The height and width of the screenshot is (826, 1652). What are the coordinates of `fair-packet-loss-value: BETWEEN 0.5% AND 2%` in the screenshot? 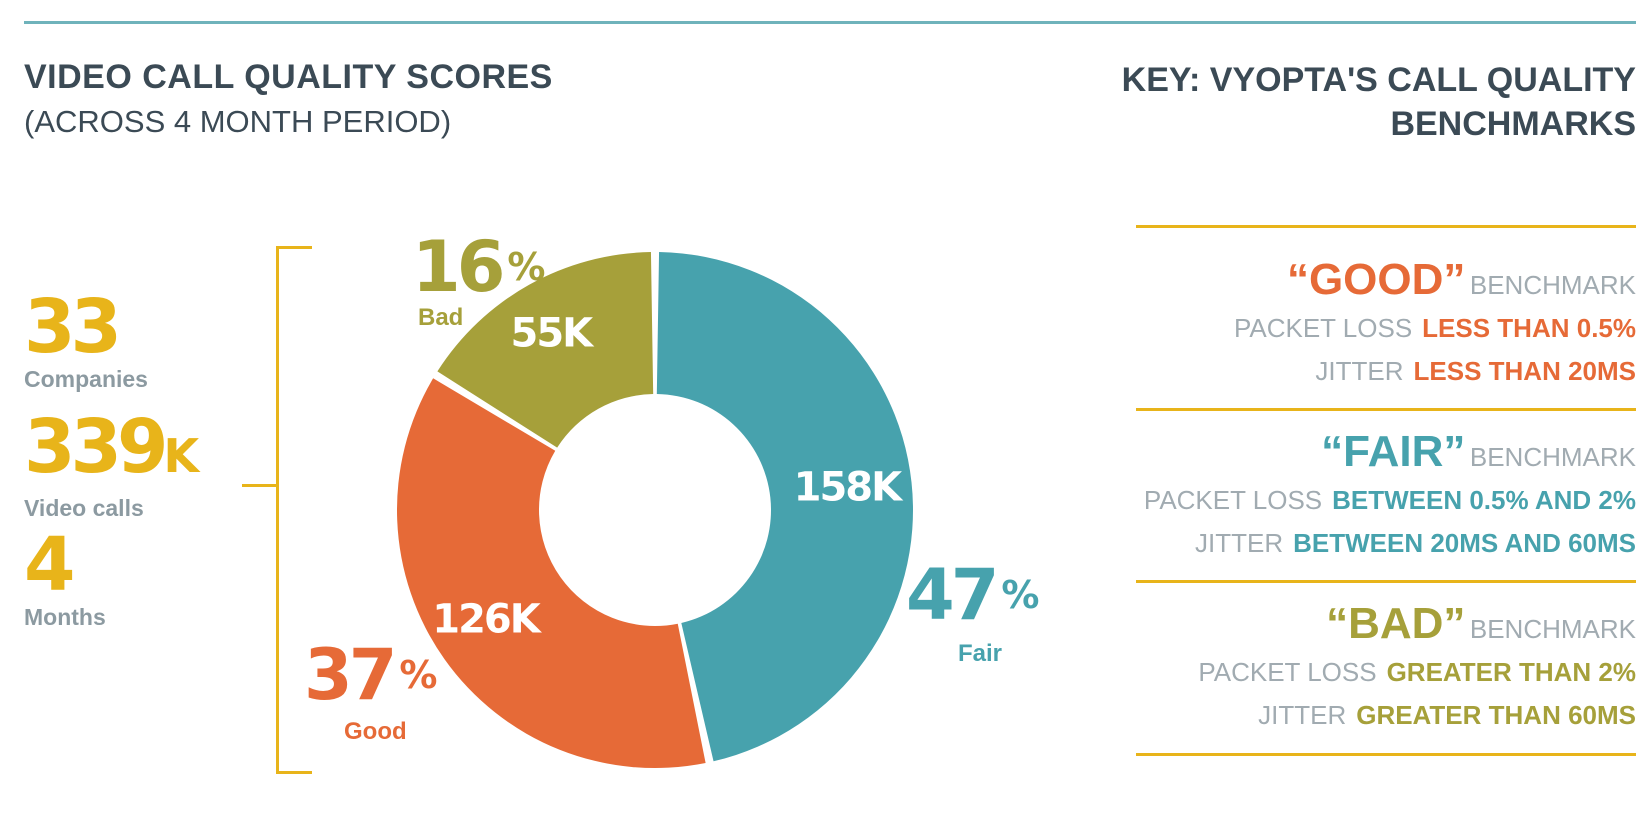 It's located at (1484, 500).